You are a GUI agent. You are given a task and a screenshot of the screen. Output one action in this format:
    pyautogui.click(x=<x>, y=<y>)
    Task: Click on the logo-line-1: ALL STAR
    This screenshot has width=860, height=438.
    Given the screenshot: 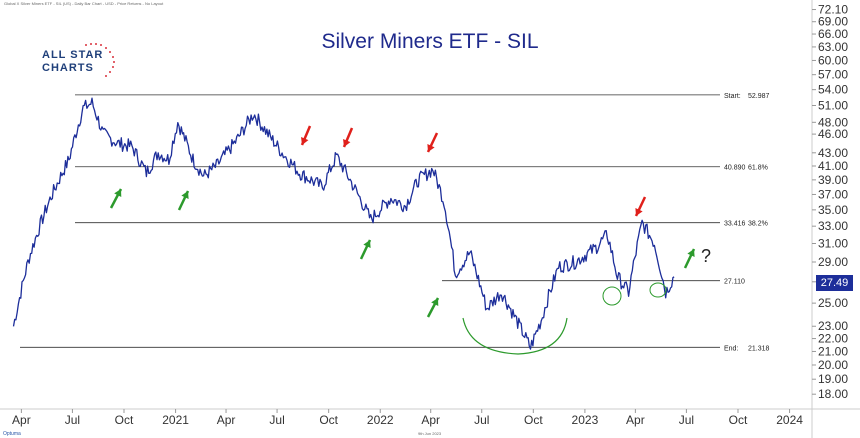 What is the action you would take?
    pyautogui.click(x=73, y=55)
    